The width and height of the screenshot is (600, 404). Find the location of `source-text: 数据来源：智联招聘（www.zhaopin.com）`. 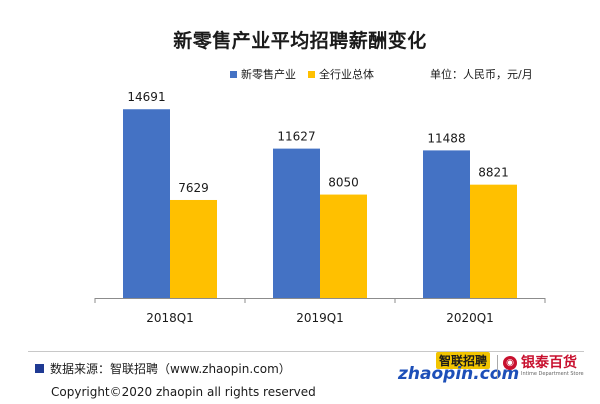

source-text: 数据来源：智联招聘（www.zhaopin.com） is located at coordinates (170, 369).